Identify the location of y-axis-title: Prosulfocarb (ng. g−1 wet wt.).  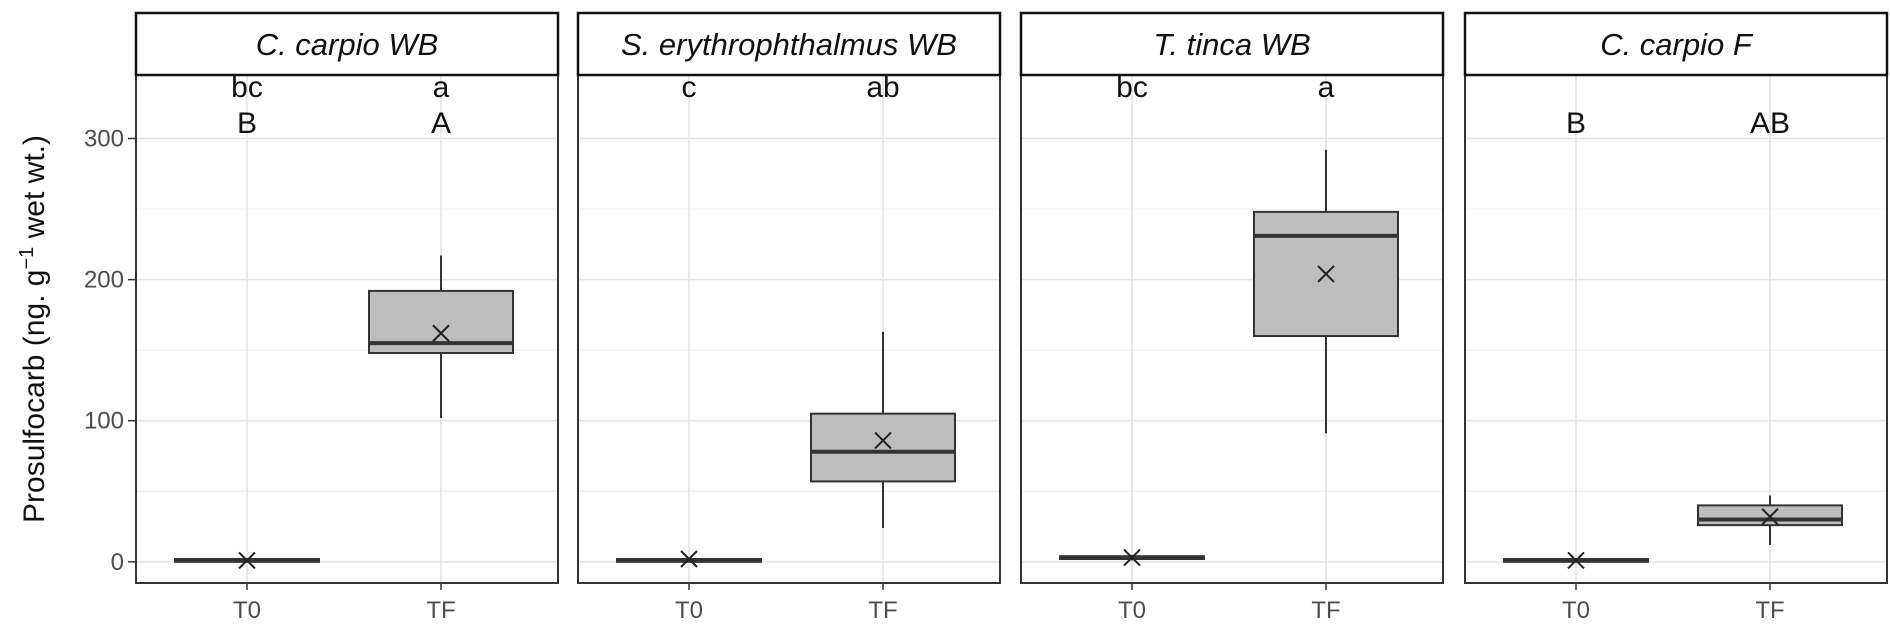
(33, 329).